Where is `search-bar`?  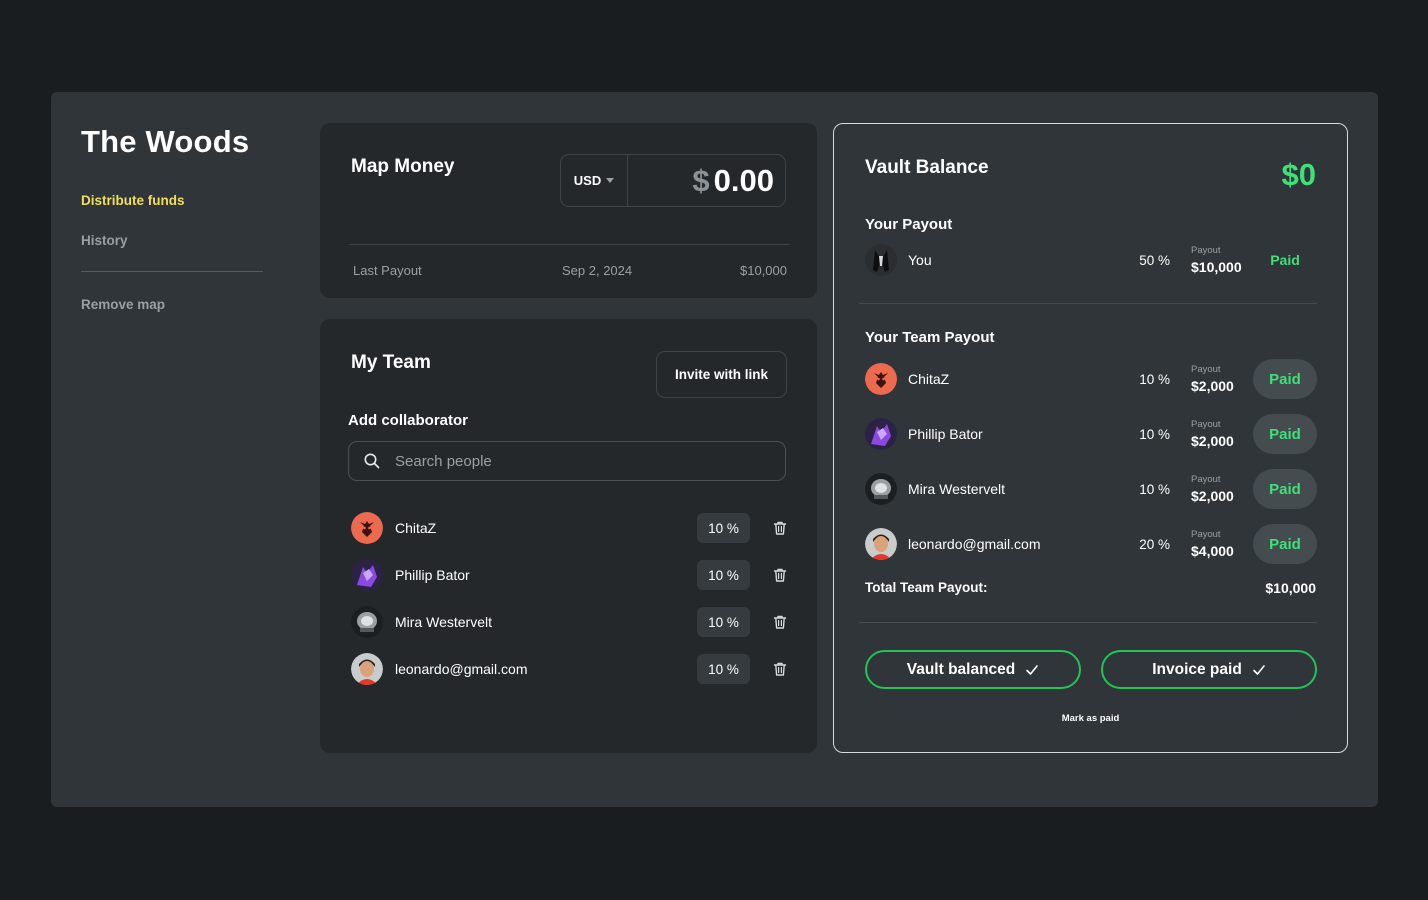
search-bar is located at coordinates (567, 461).